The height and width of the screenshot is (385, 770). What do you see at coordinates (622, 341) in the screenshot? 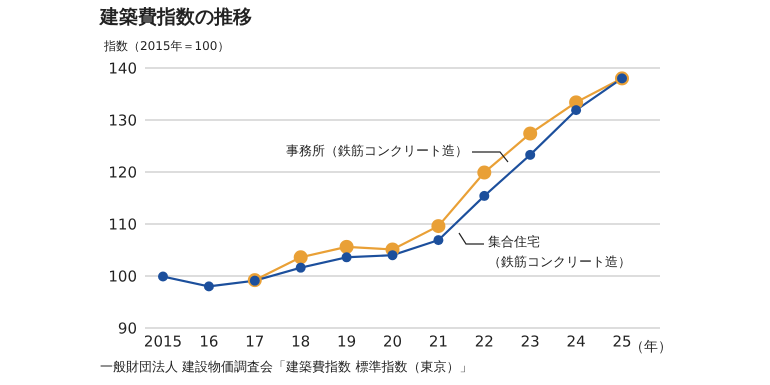
I see `x-tick-label: 25` at bounding box center [622, 341].